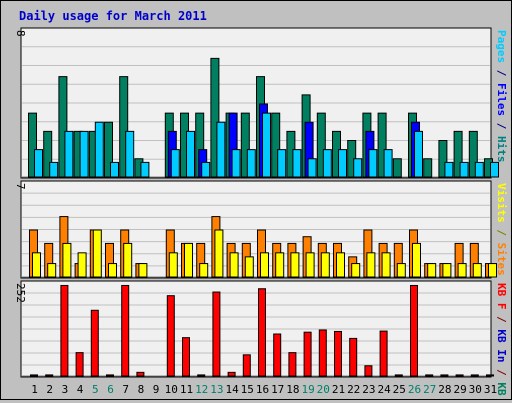  Describe the element at coordinates (501, 296) in the screenshot. I see `y-axis-label-part: KB F` at that location.